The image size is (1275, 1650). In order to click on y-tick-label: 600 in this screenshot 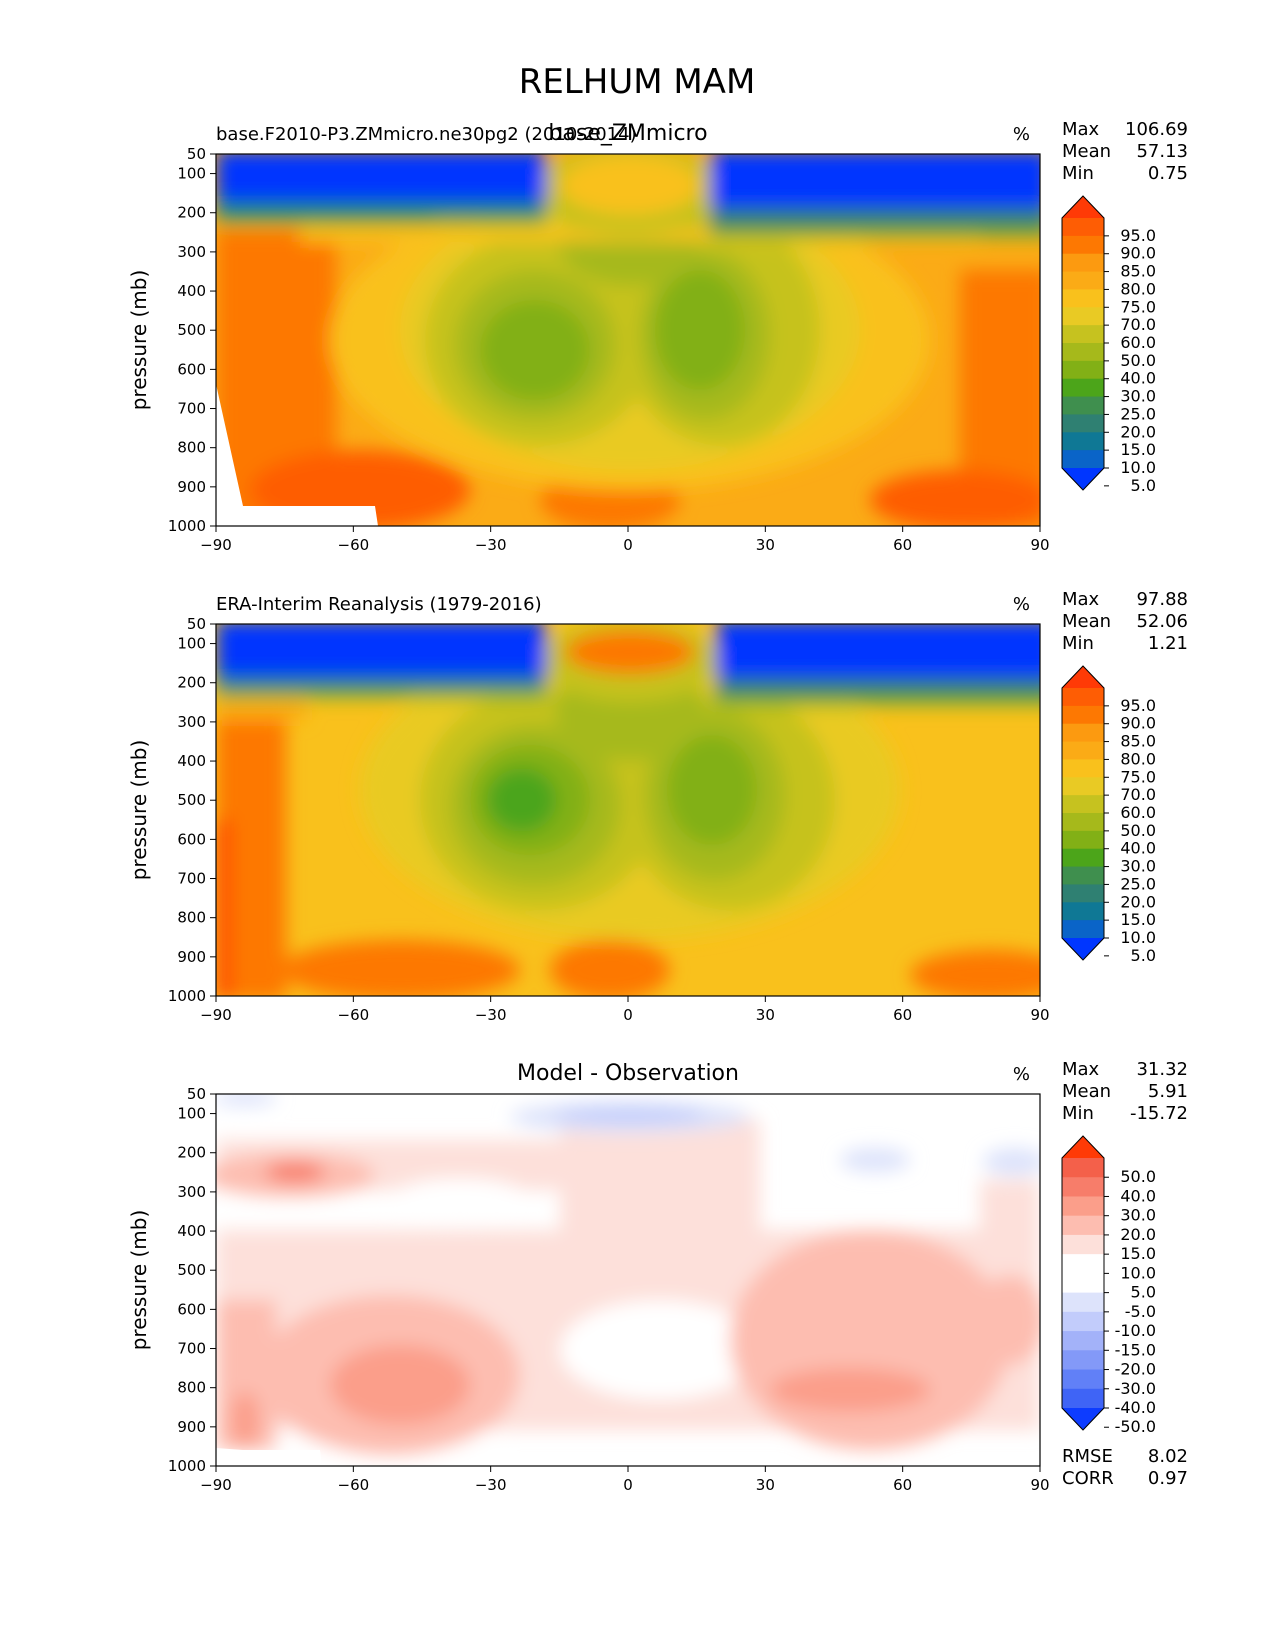, I will do `click(191, 1309)`.